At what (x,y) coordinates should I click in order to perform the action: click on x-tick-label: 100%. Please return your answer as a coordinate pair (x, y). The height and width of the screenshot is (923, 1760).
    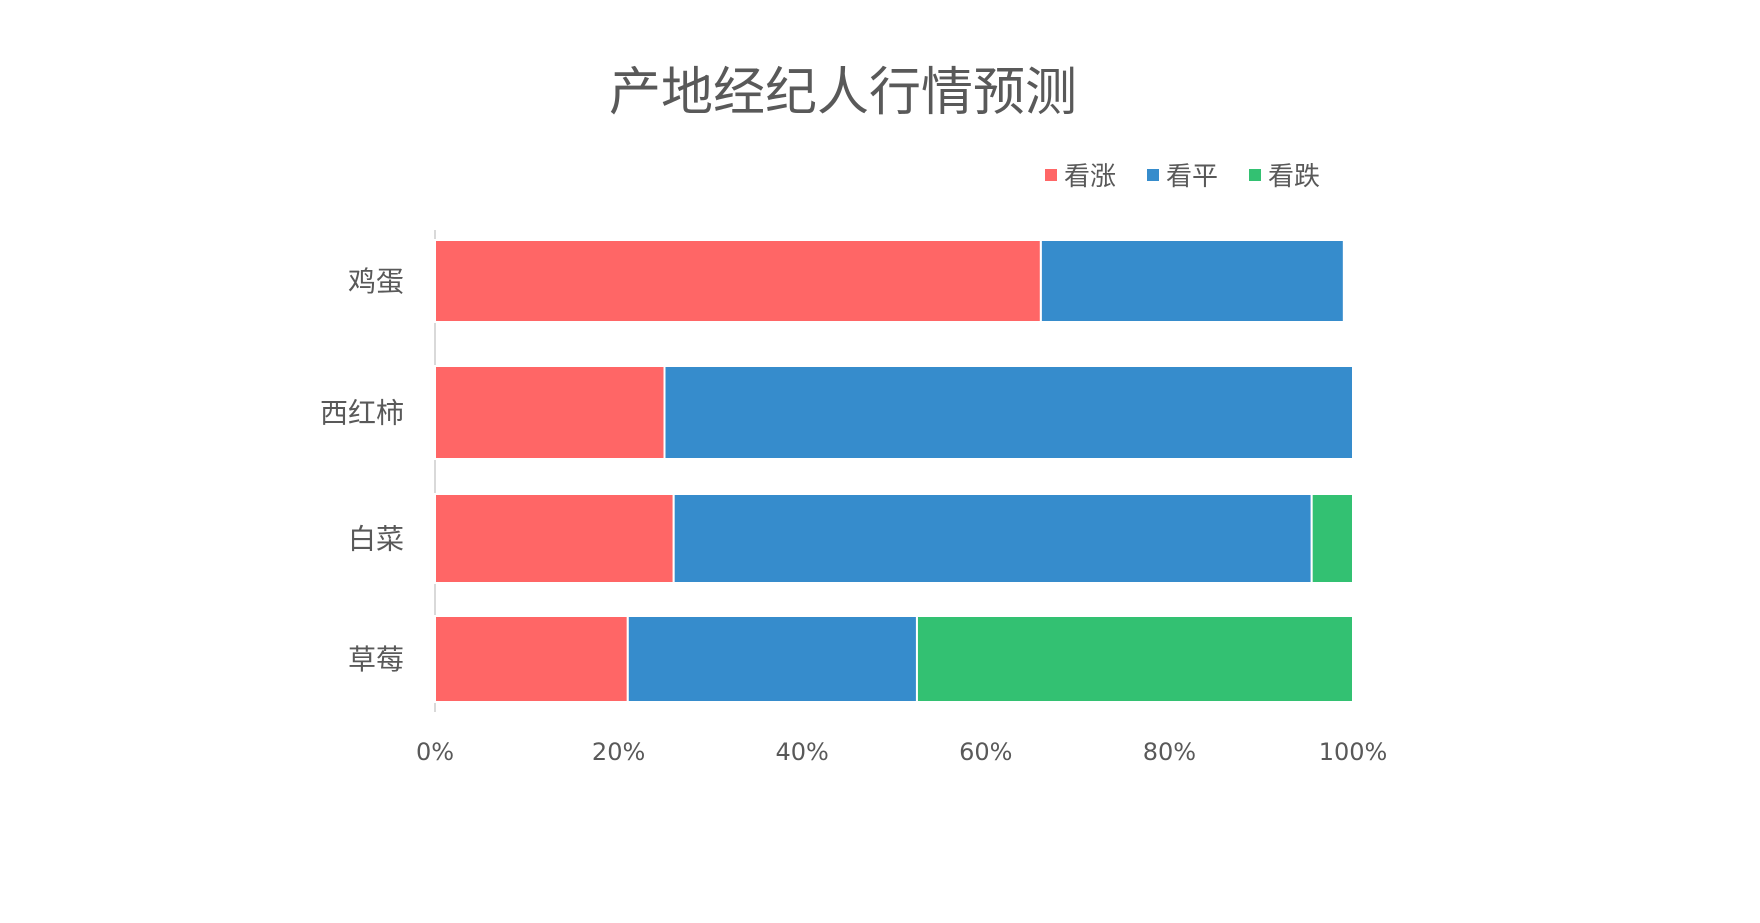
    Looking at the image, I should click on (1353, 752).